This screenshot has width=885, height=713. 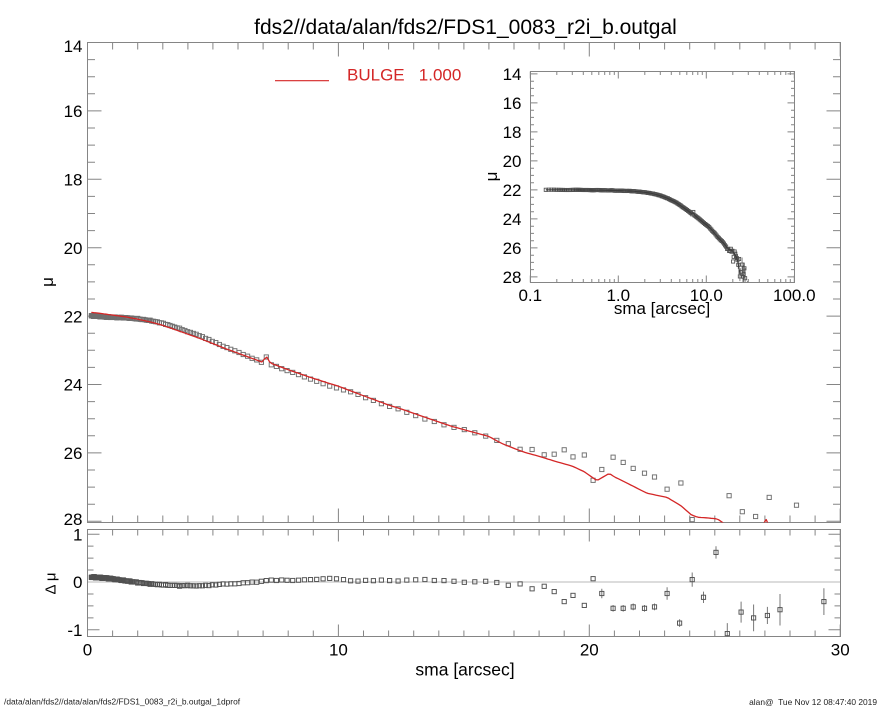 What do you see at coordinates (840, 650) in the screenshot?
I see `svg-text: 30` at bounding box center [840, 650].